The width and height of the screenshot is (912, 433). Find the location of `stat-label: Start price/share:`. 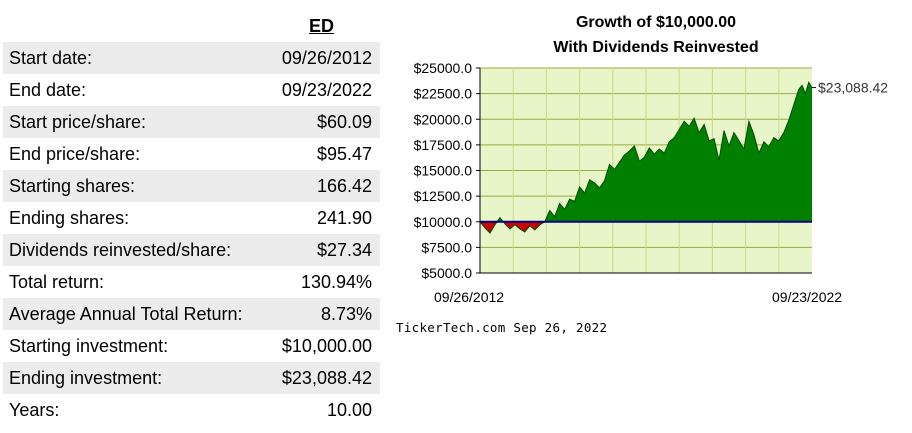

stat-label: Start price/share: is located at coordinates (78, 121).